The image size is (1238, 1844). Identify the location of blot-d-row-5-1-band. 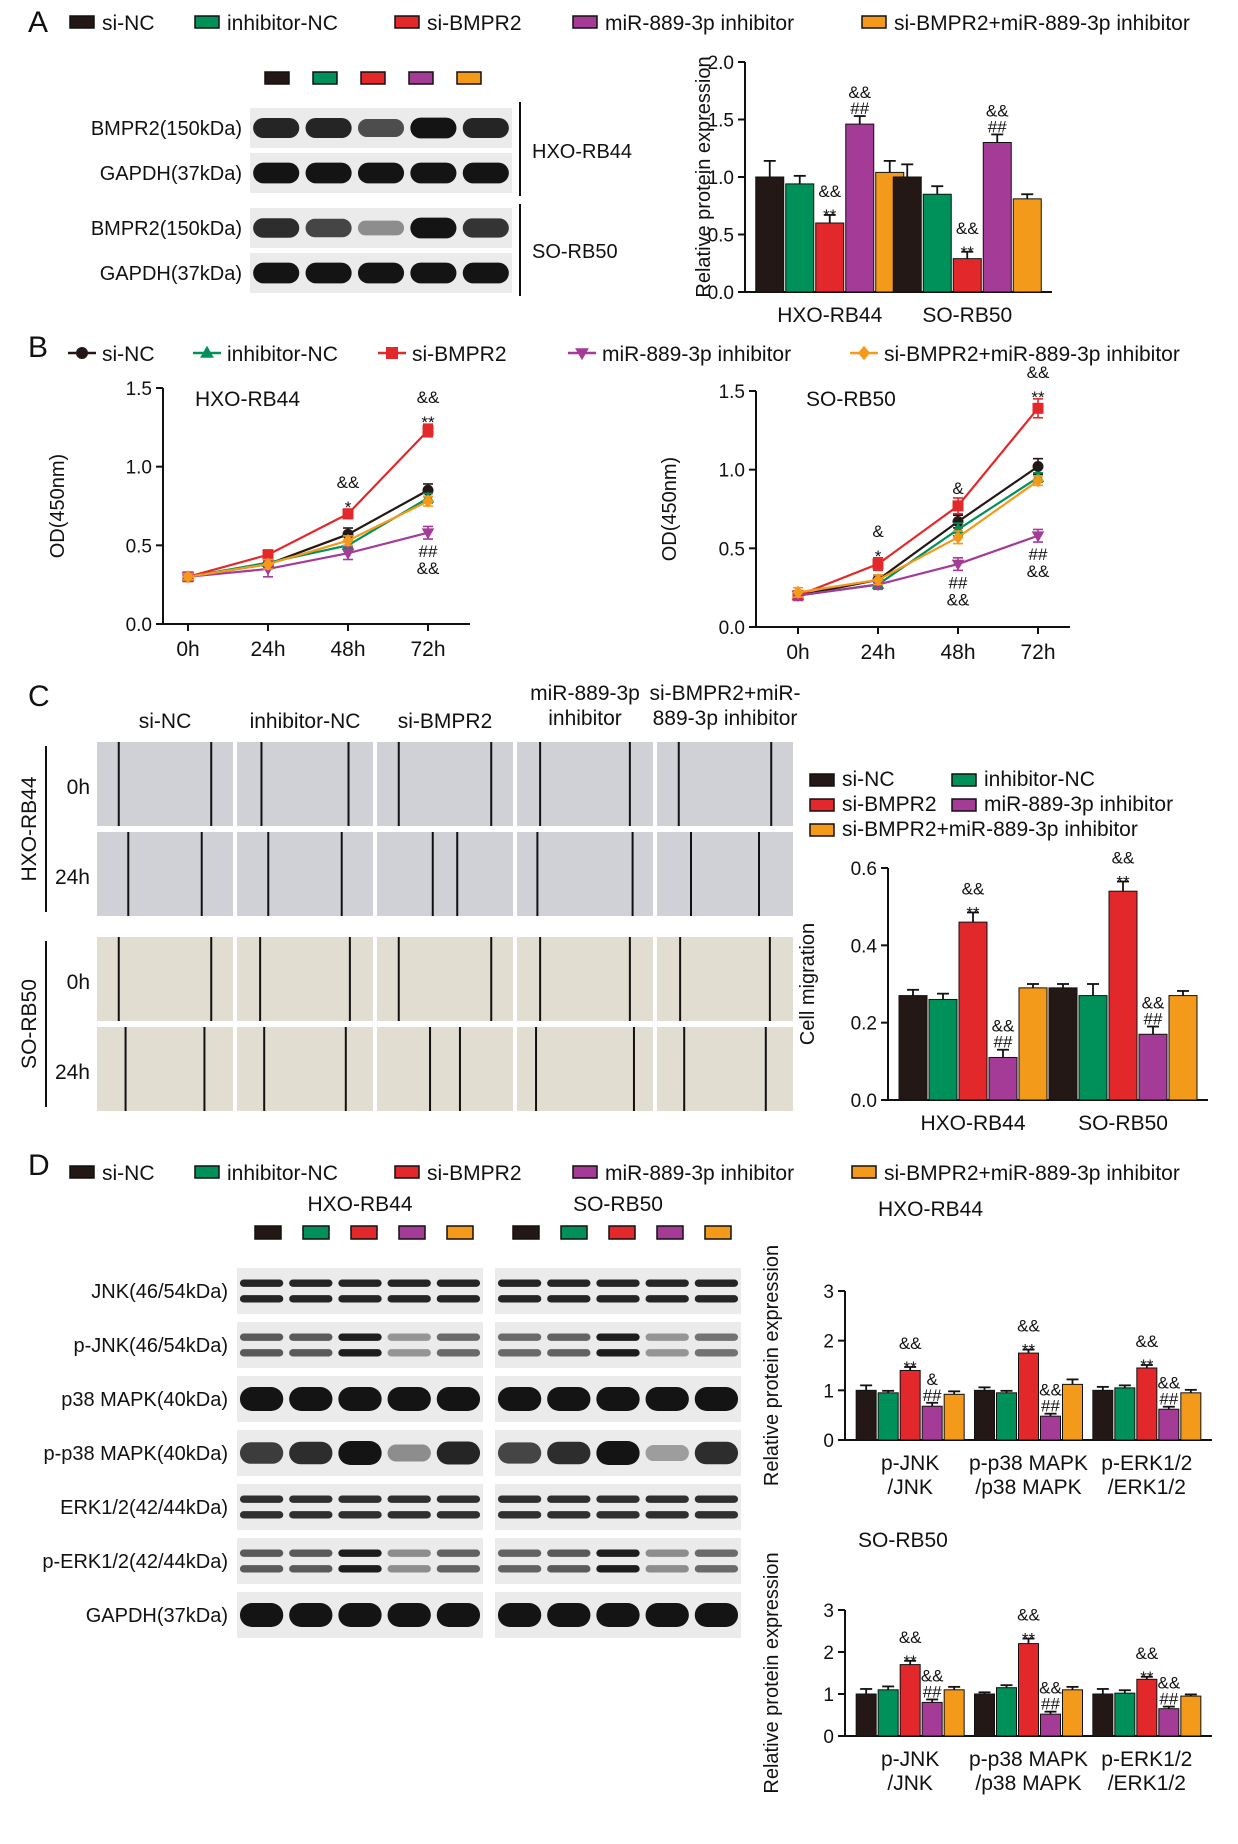
(667, 1553).